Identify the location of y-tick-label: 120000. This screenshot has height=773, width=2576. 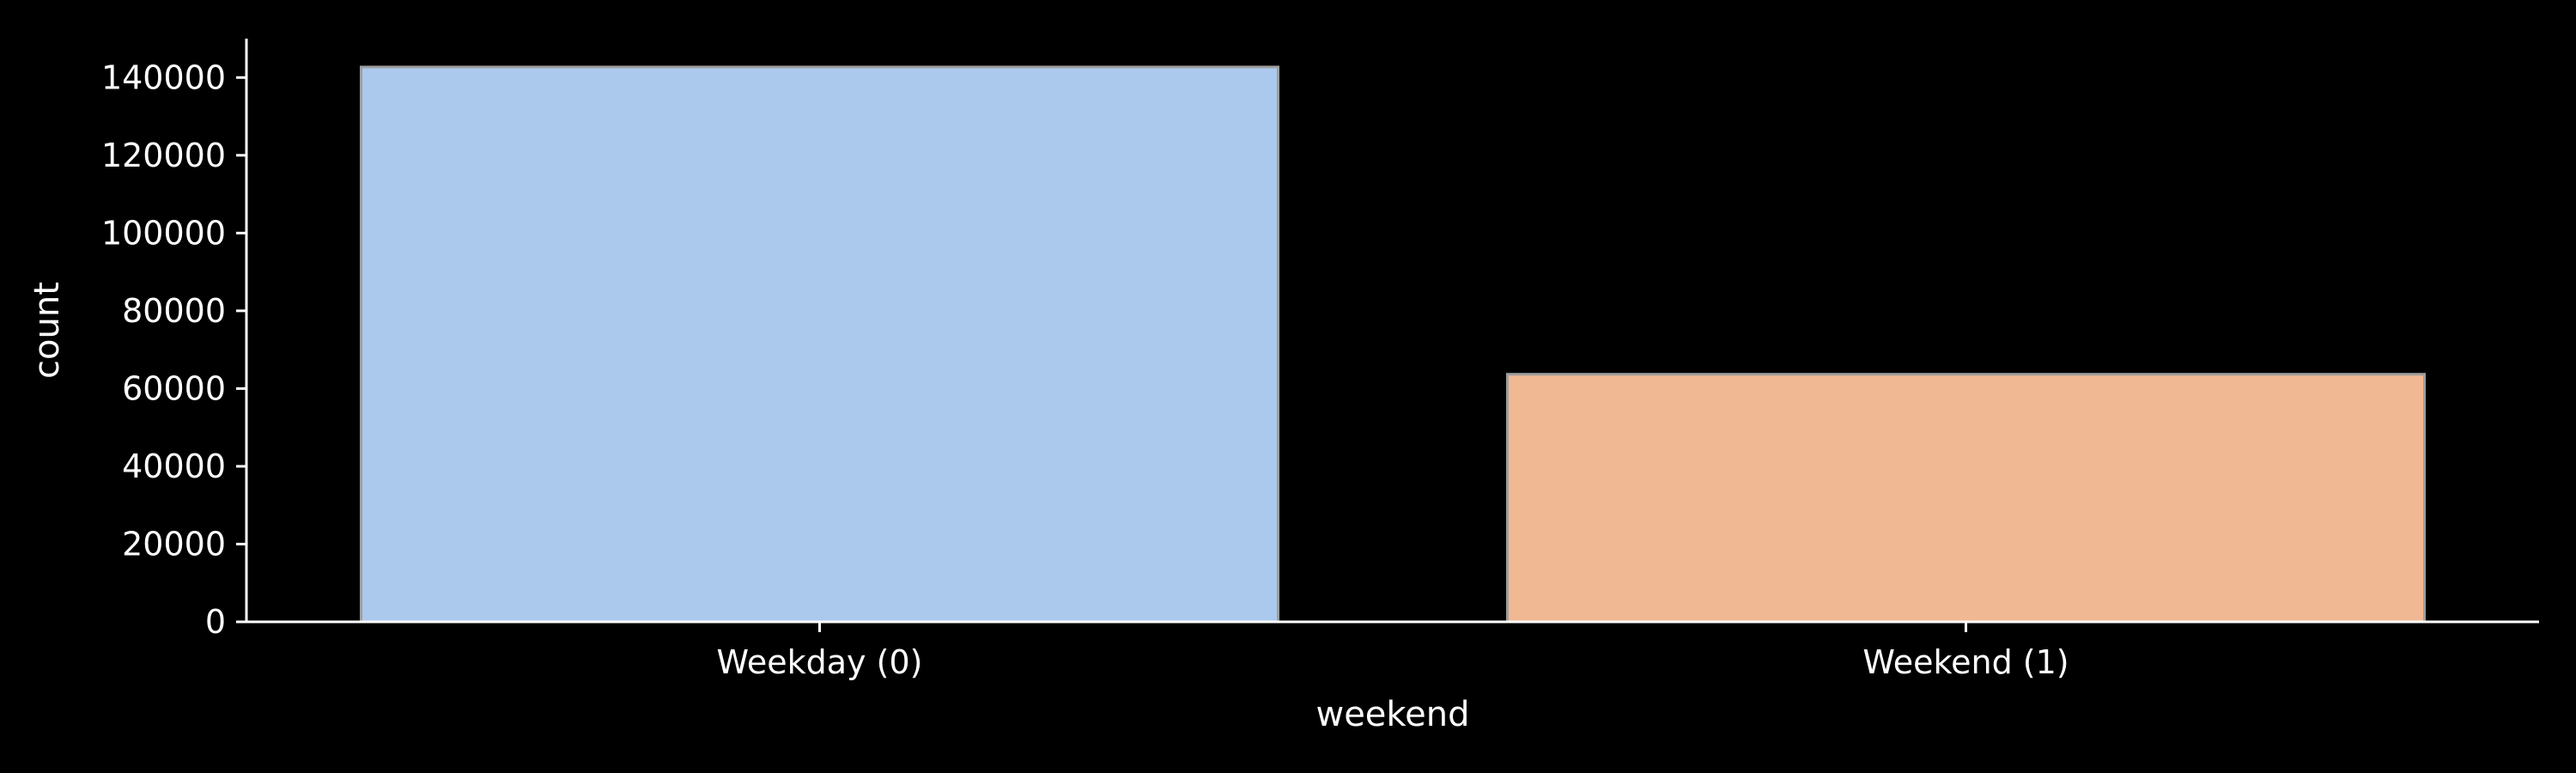
(164, 155).